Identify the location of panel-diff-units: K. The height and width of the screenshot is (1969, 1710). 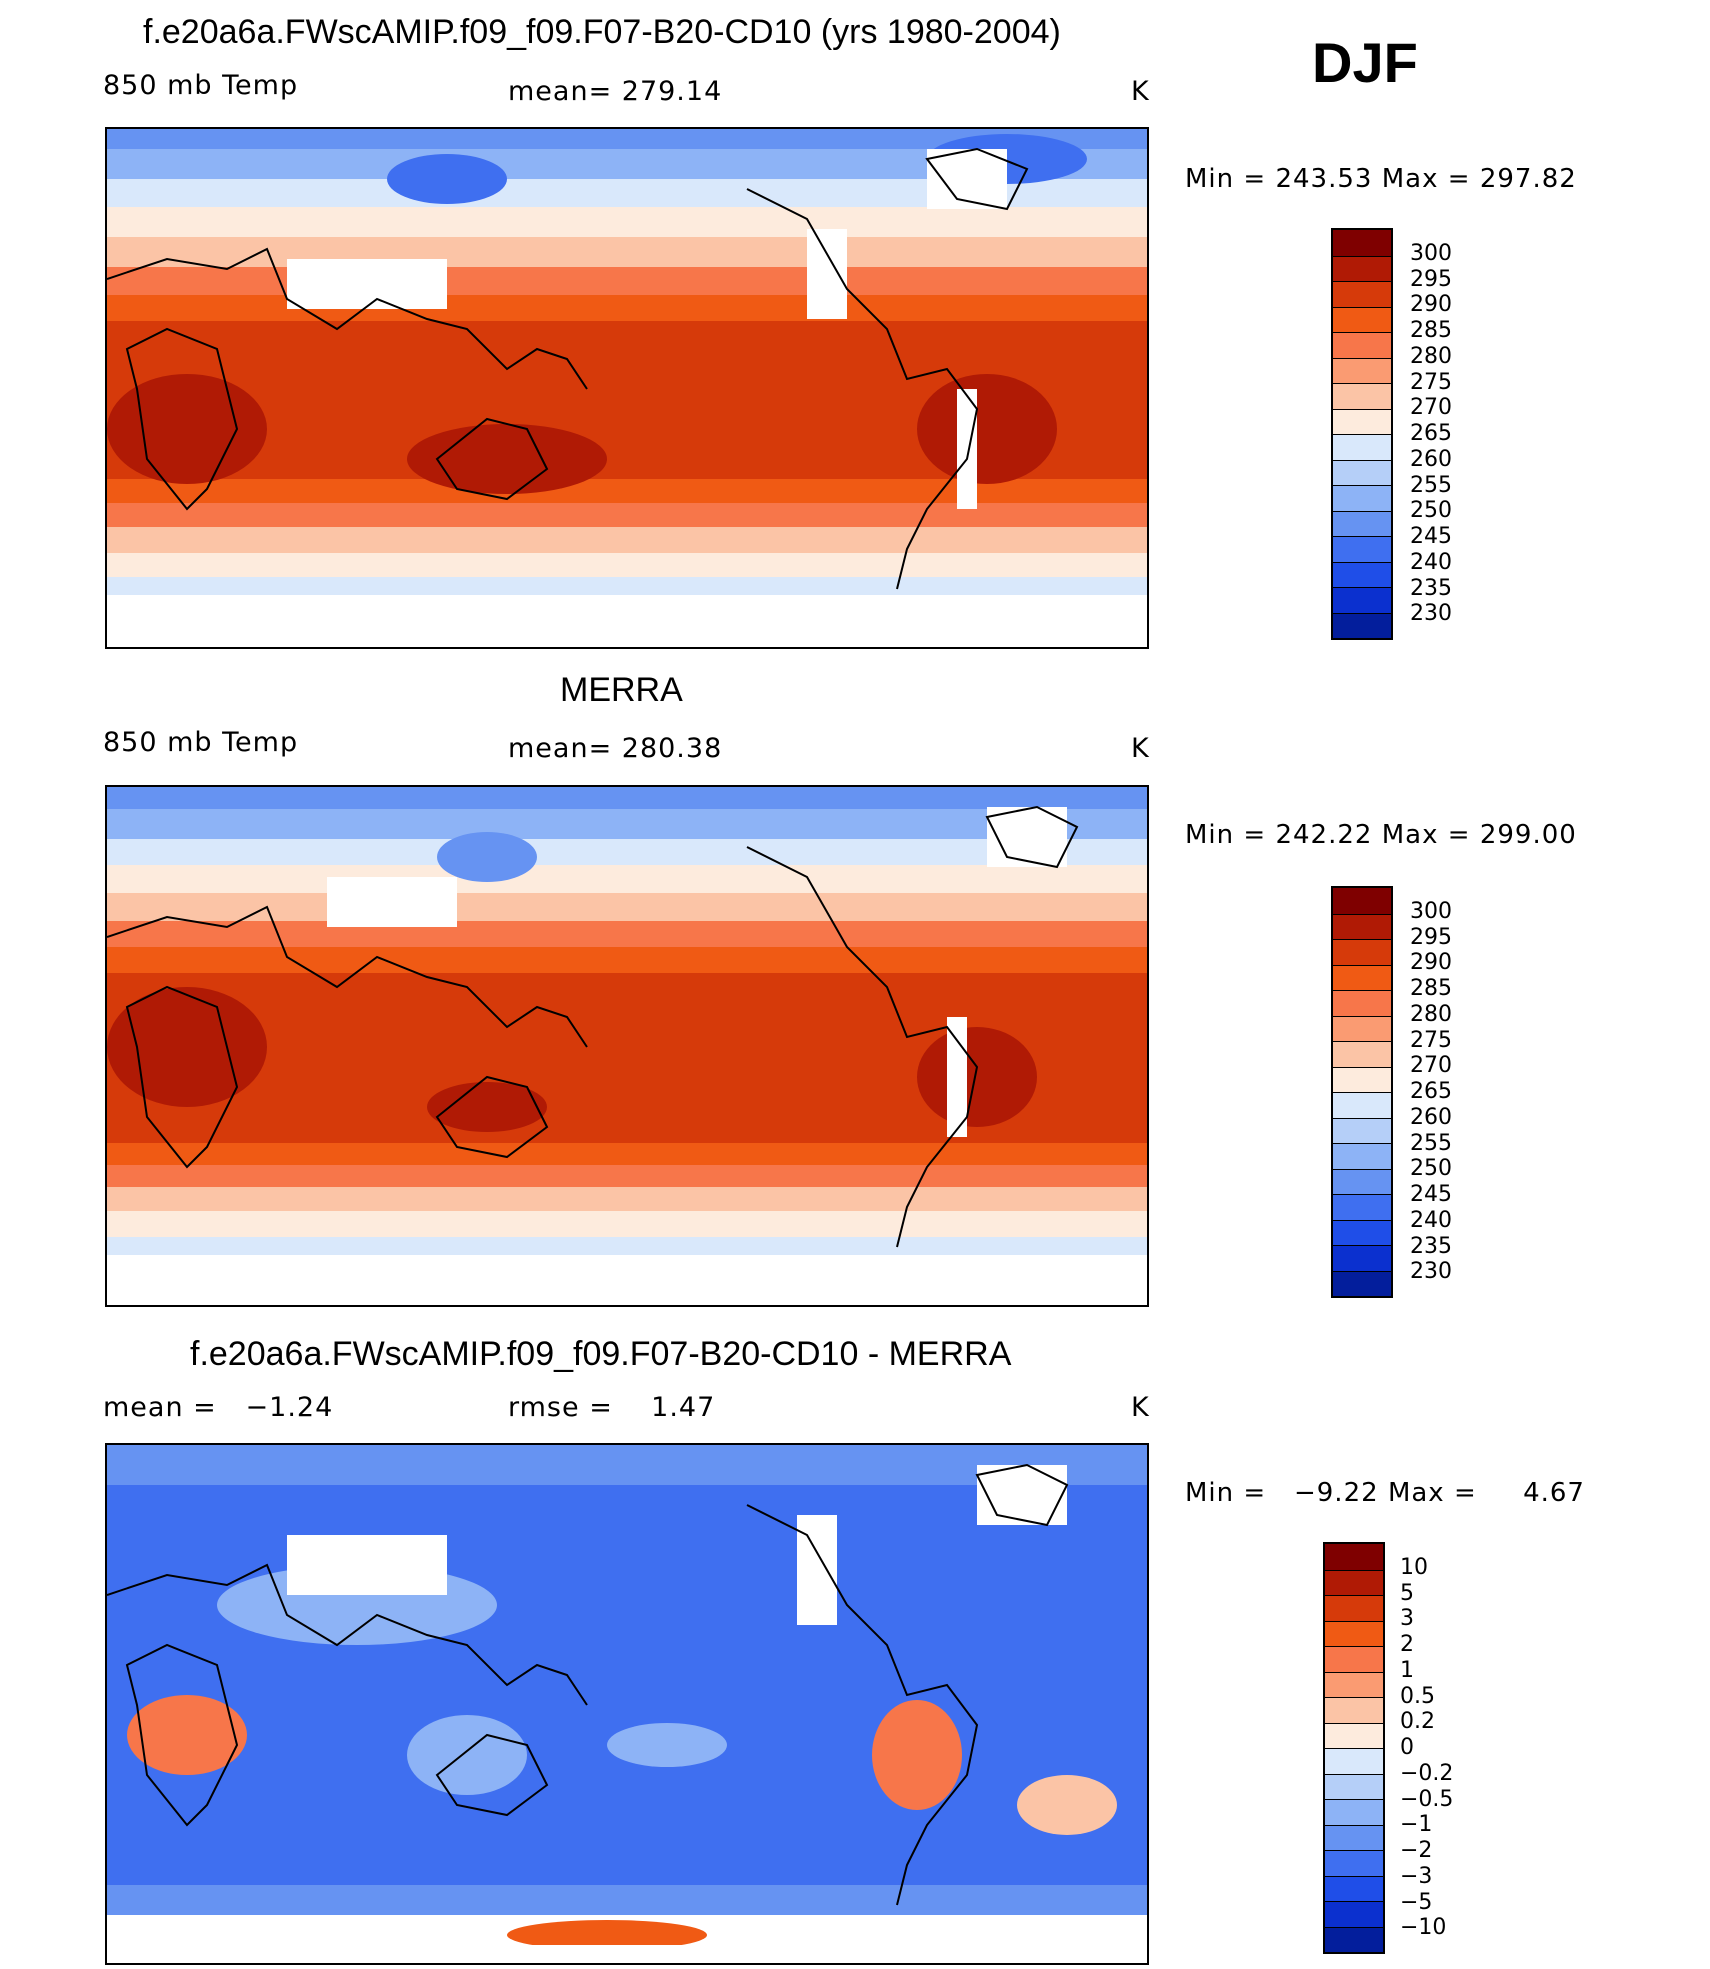
(1140, 1407).